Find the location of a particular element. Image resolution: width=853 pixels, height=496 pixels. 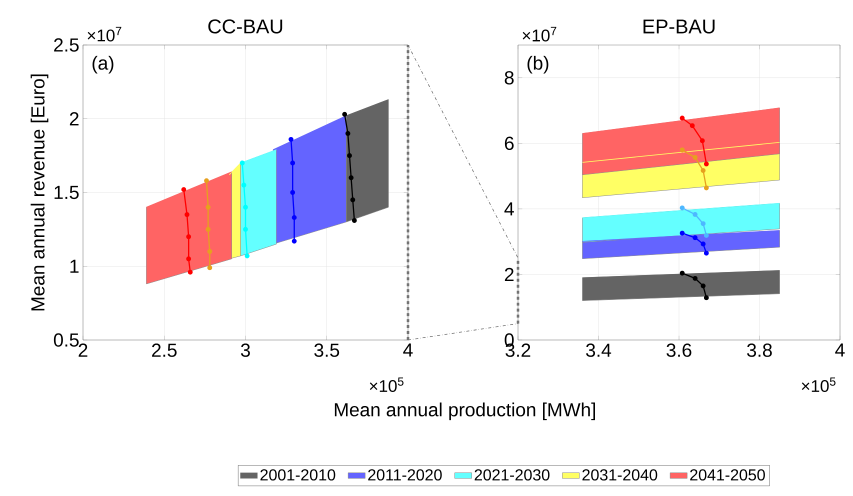

legend-label: 2021-2030 is located at coordinates (512, 475).